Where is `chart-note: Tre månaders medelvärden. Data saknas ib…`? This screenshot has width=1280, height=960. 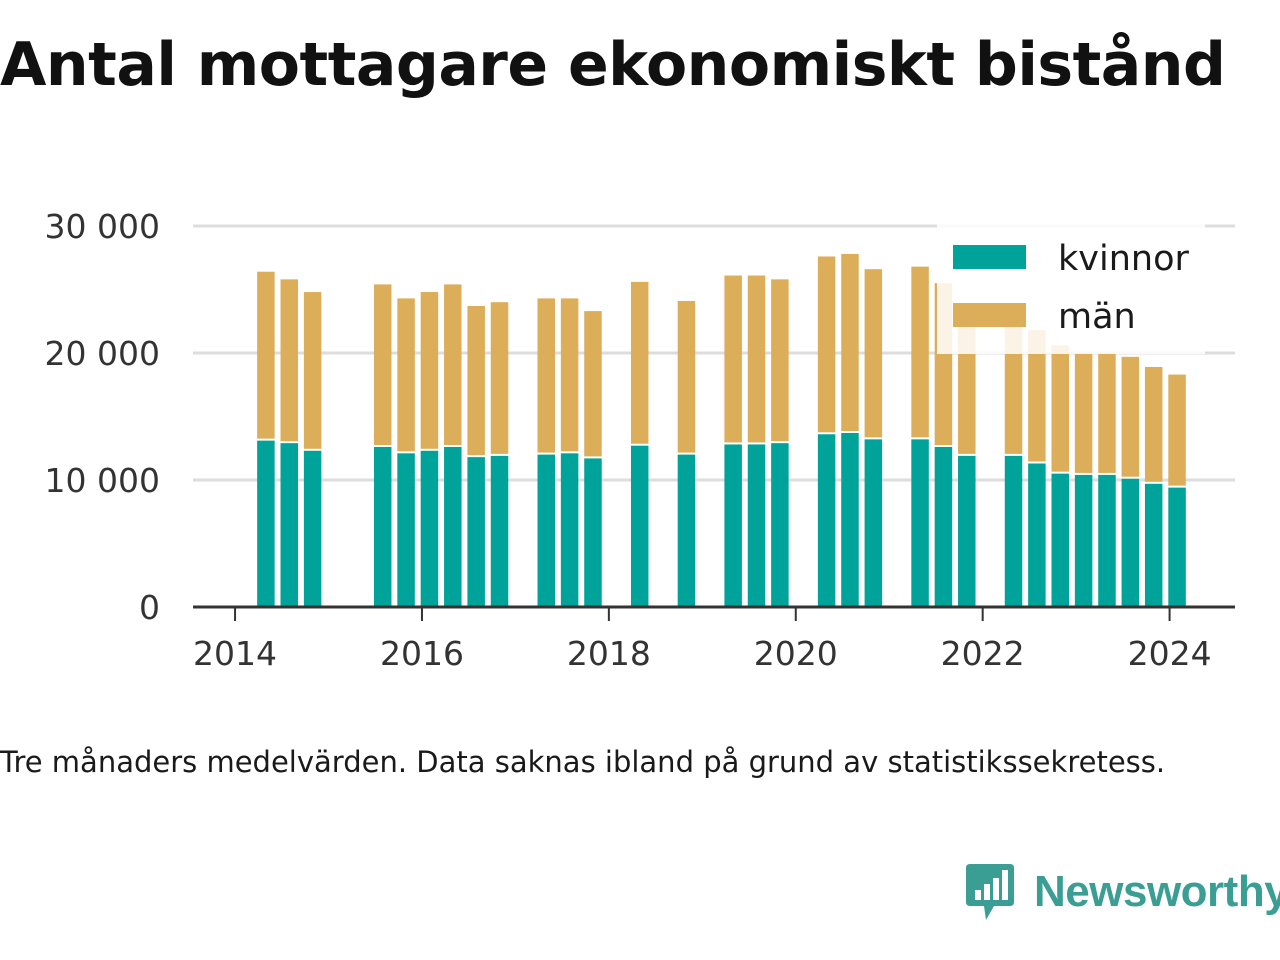
chart-note: Tre månaders medelvärden. Data saknas ib… is located at coordinates (583, 762).